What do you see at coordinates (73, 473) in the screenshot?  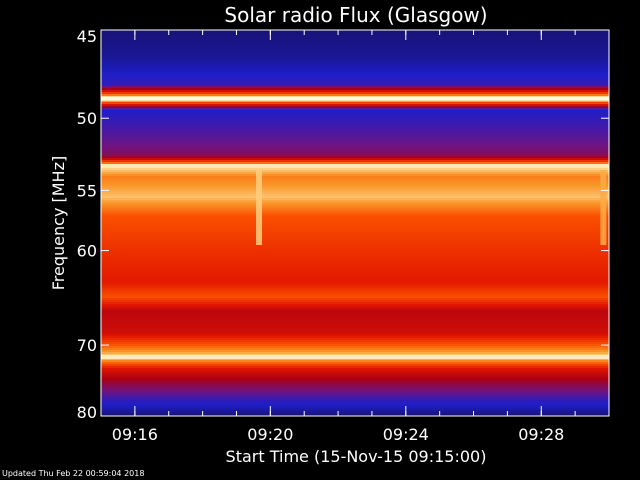 I see `updated-timestamp: Updated Thu Feb 22 00:59:04 2018` at bounding box center [73, 473].